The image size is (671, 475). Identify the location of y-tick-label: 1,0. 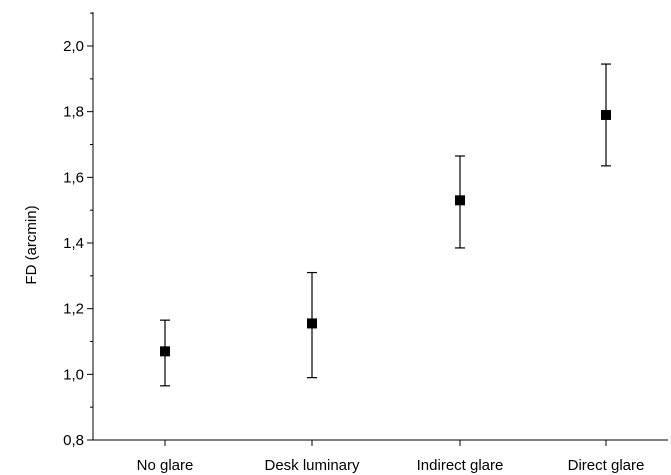
(73, 374).